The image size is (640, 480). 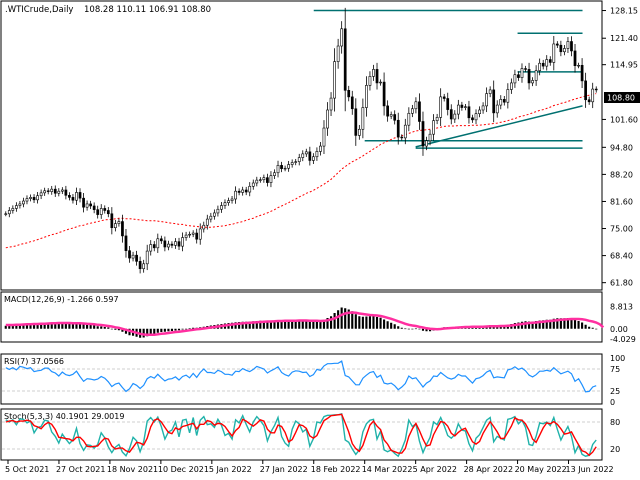 I want to click on stoch-axis: 80 20, so click(x=615, y=436).